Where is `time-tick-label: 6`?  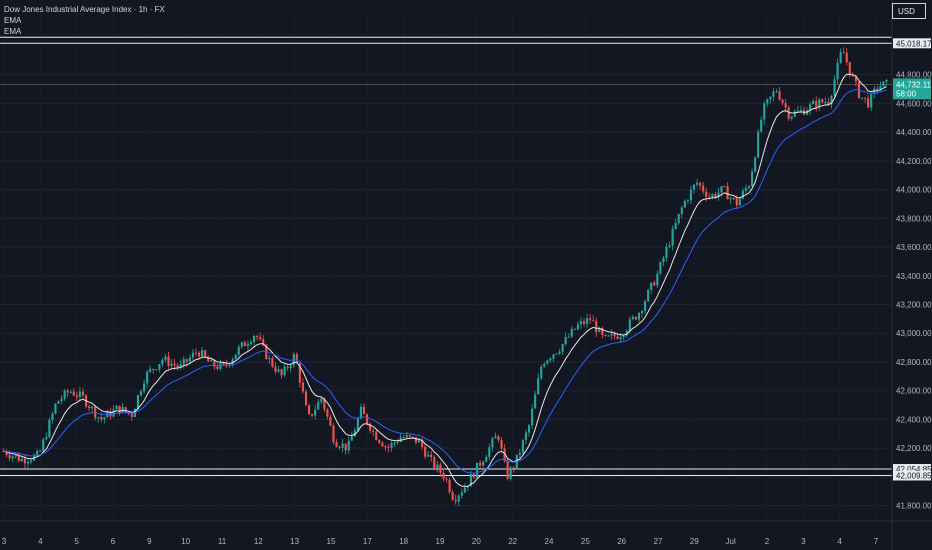
time-tick-label: 6 is located at coordinates (113, 541).